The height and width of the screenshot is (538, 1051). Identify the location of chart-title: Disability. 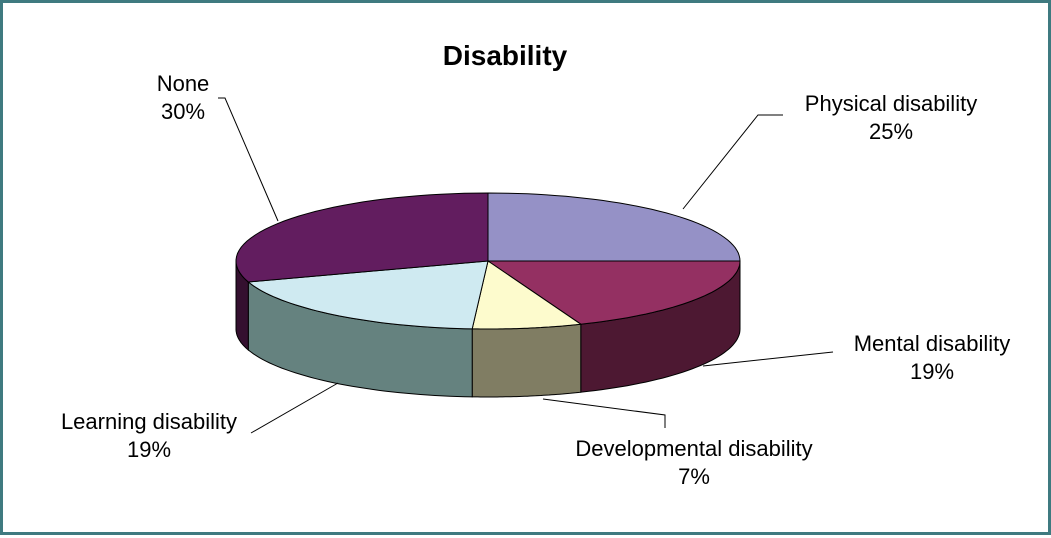
(505, 55).